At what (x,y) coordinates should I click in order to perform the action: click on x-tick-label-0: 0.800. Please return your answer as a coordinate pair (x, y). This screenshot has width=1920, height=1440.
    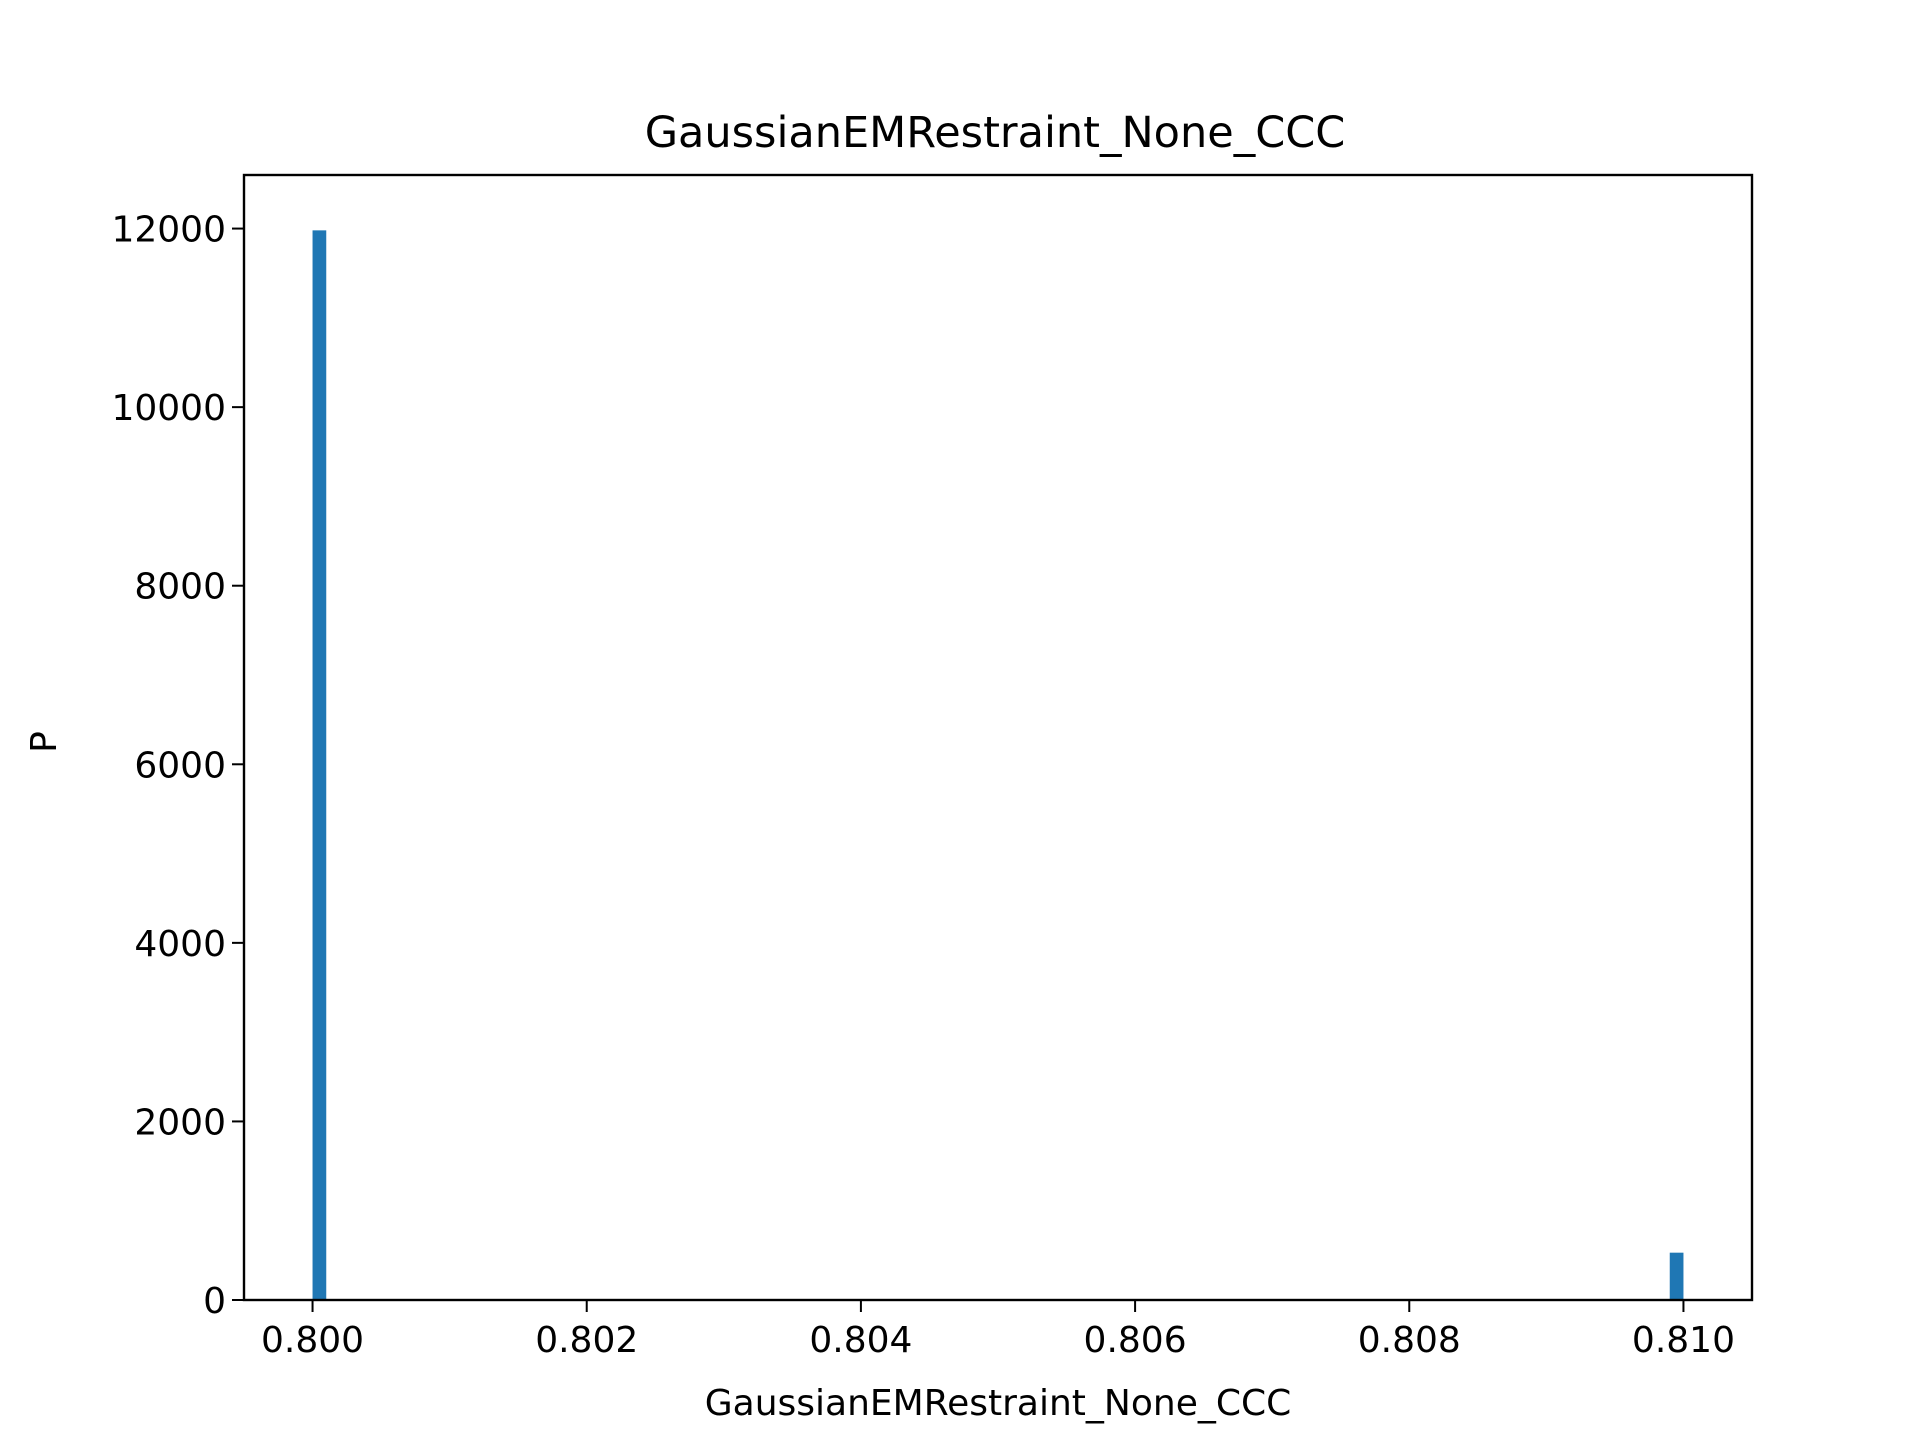
    Looking at the image, I should click on (312, 1340).